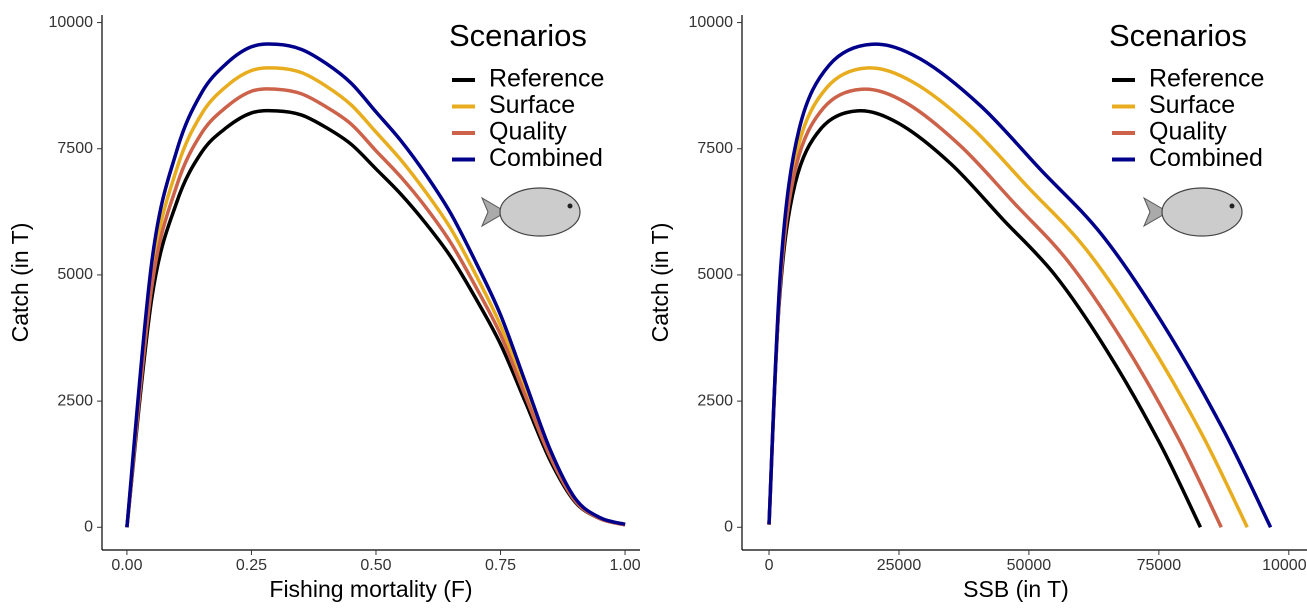 The width and height of the screenshot is (1307, 608). What do you see at coordinates (1016, 589) in the screenshot?
I see `x-axis-label: SSB (in T)` at bounding box center [1016, 589].